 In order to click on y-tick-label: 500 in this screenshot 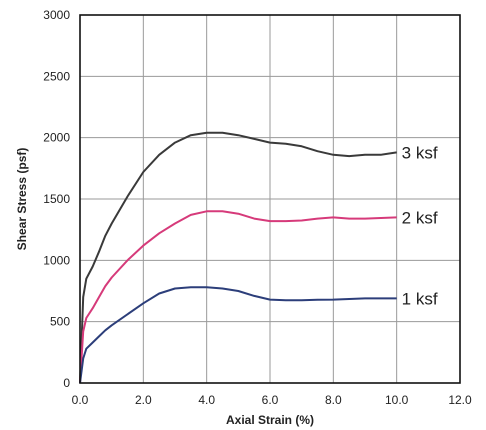, I will do `click(60, 322)`.